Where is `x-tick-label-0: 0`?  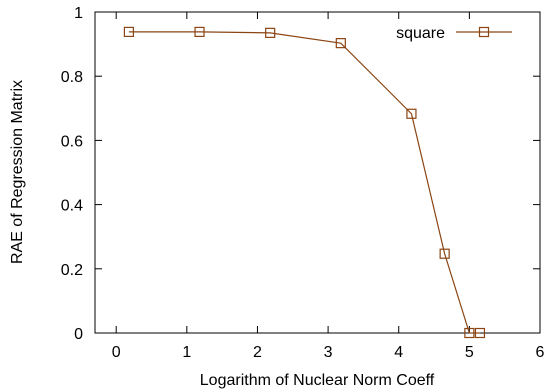
x-tick-label-0: 0 is located at coordinates (116, 352).